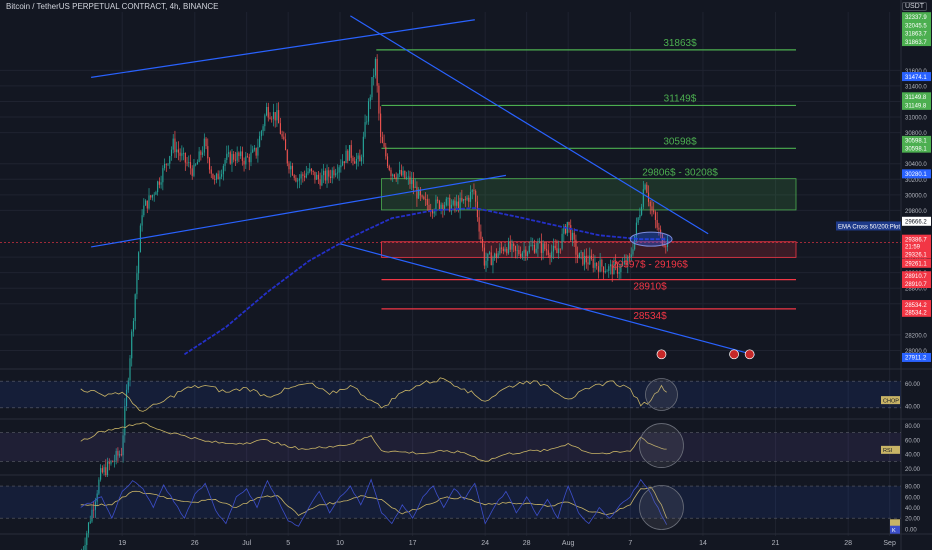 This screenshot has width=932, height=550. Describe the element at coordinates (734, 354) in the screenshot. I see `event-icon` at that location.